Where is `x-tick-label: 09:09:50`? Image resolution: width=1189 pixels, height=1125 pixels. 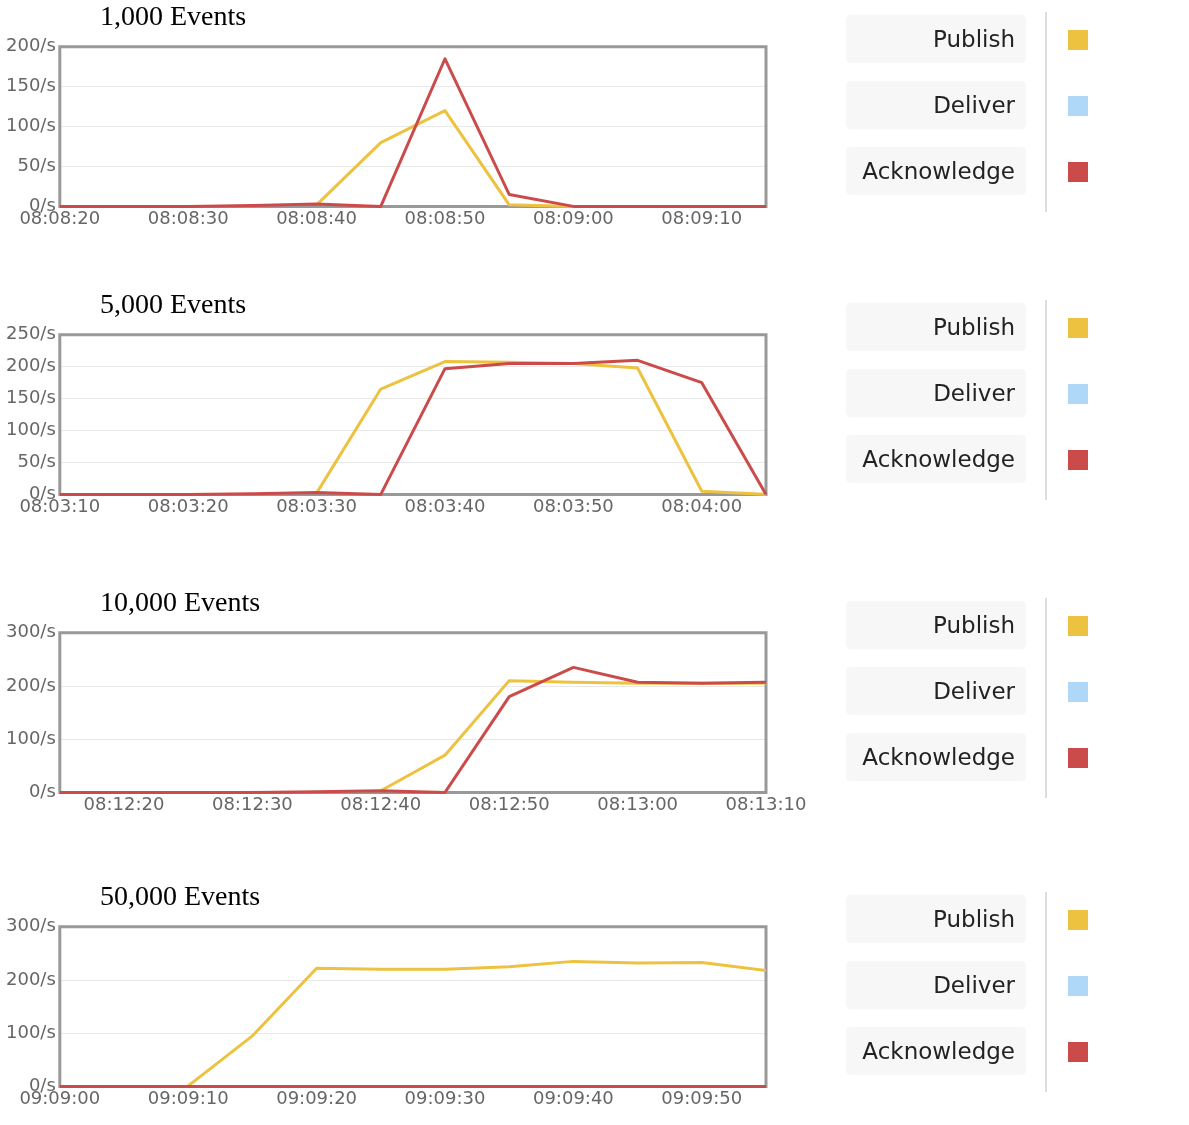 x-tick-label: 09:09:50 is located at coordinates (702, 1097).